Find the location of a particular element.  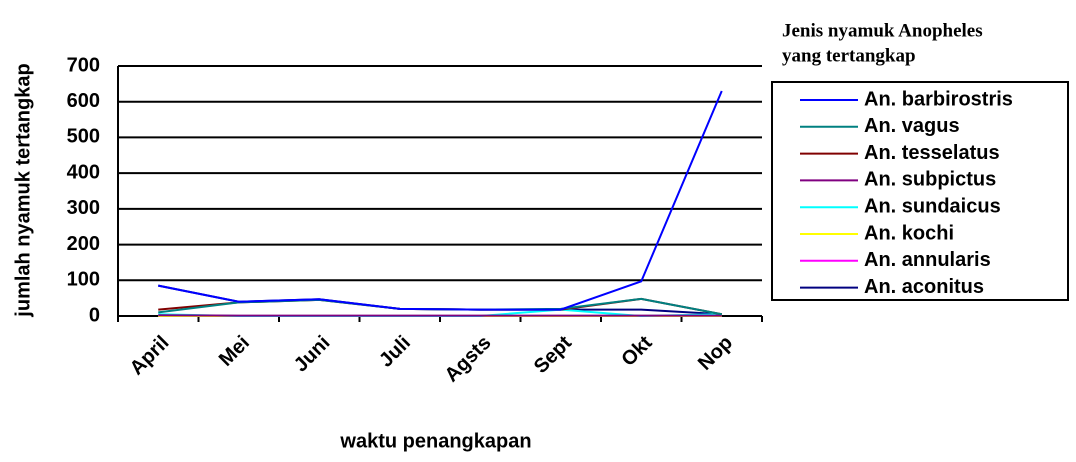

y-tick-label: 400 is located at coordinates (83, 172).